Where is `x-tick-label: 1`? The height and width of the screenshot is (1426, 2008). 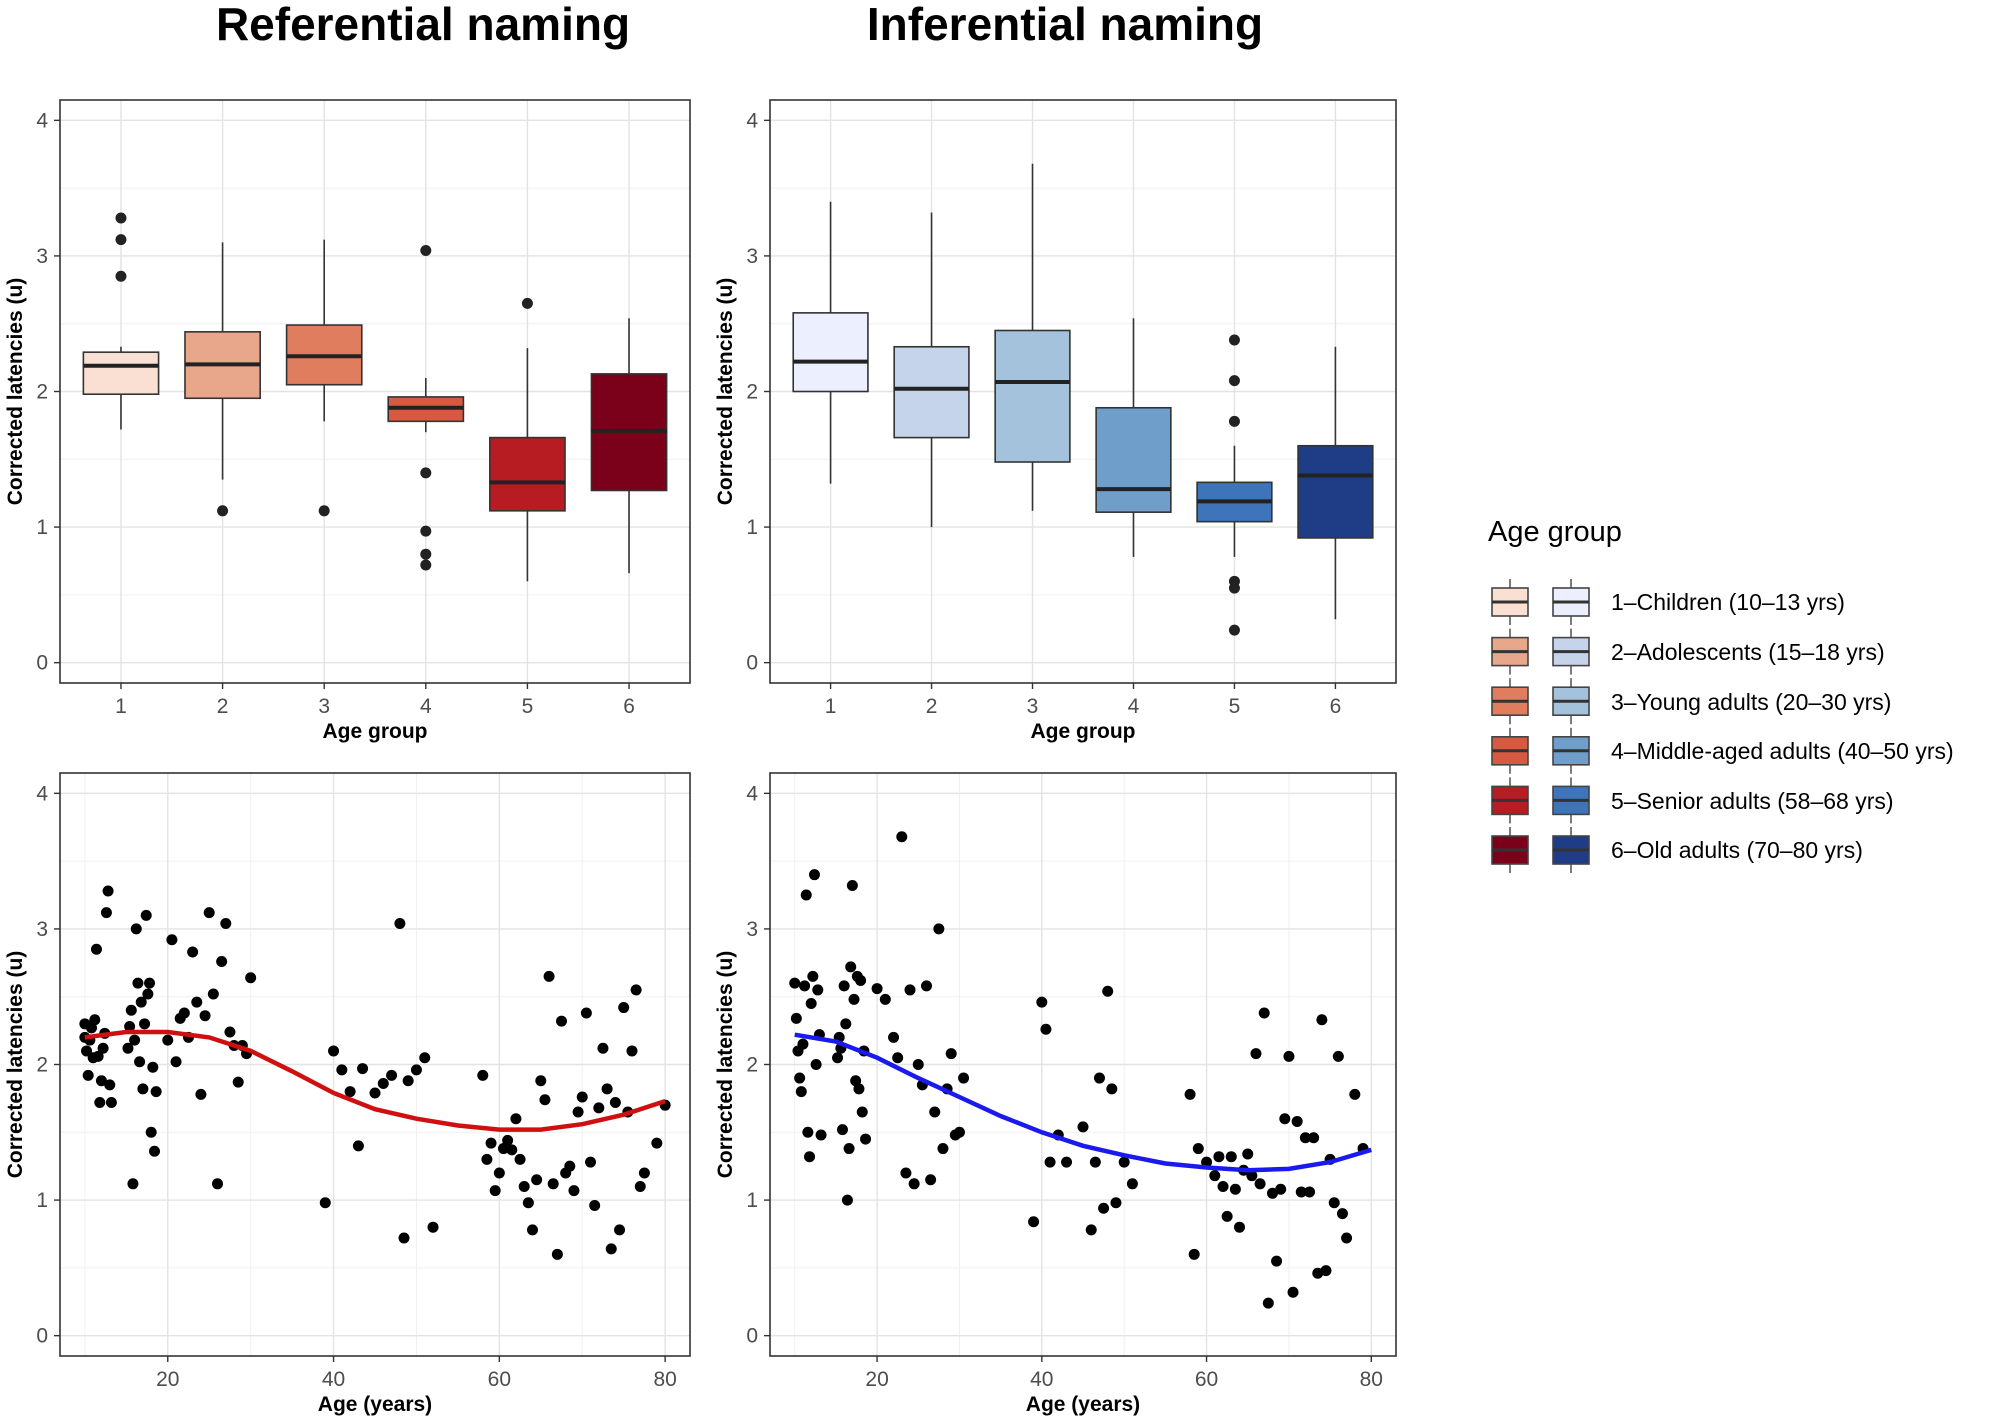
x-tick-label: 1 is located at coordinates (831, 706).